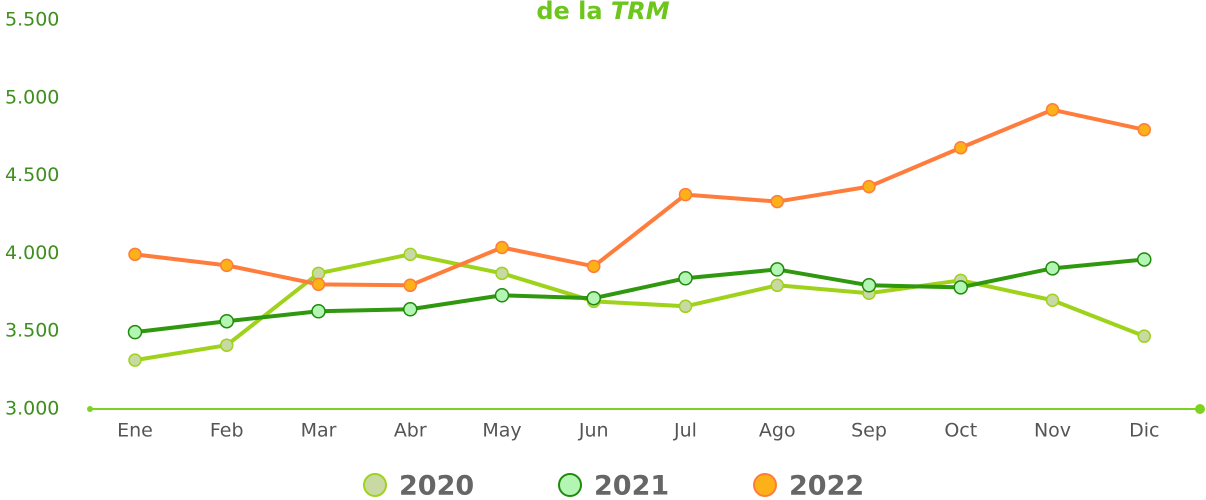  What do you see at coordinates (631, 485) in the screenshot?
I see `legend-label: 2021` at bounding box center [631, 485].